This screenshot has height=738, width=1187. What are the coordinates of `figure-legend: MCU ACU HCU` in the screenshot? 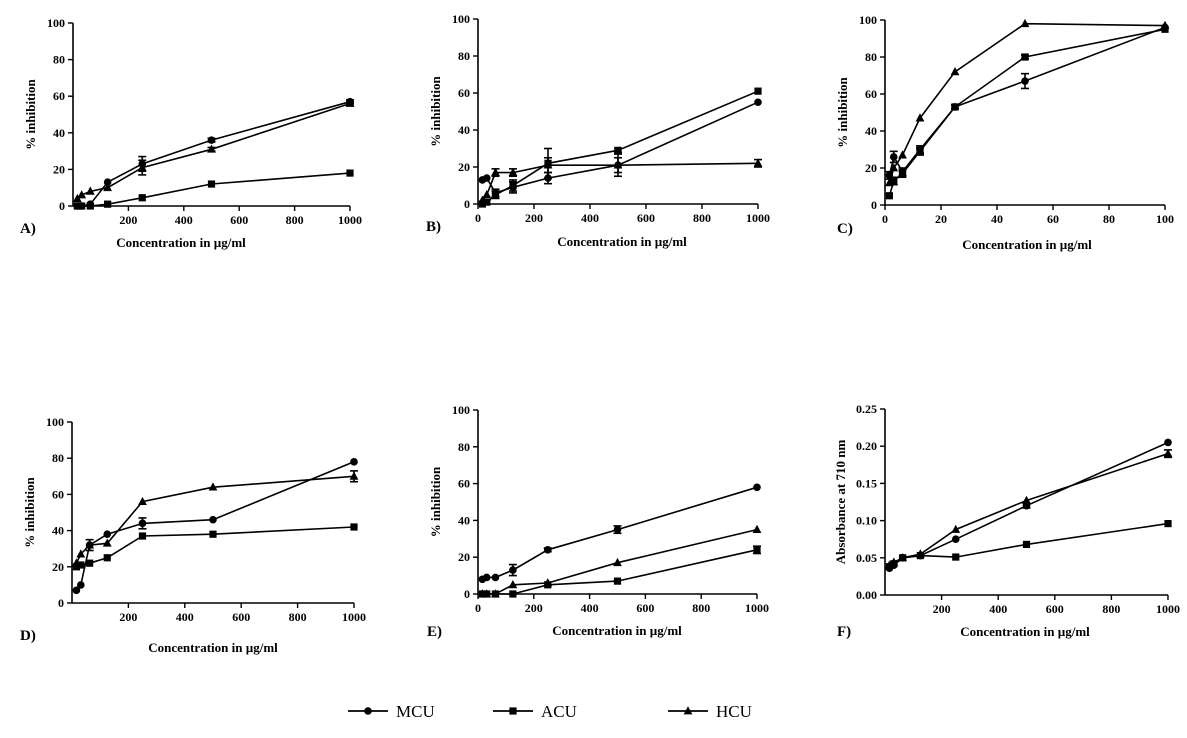 It's located at (550, 711).